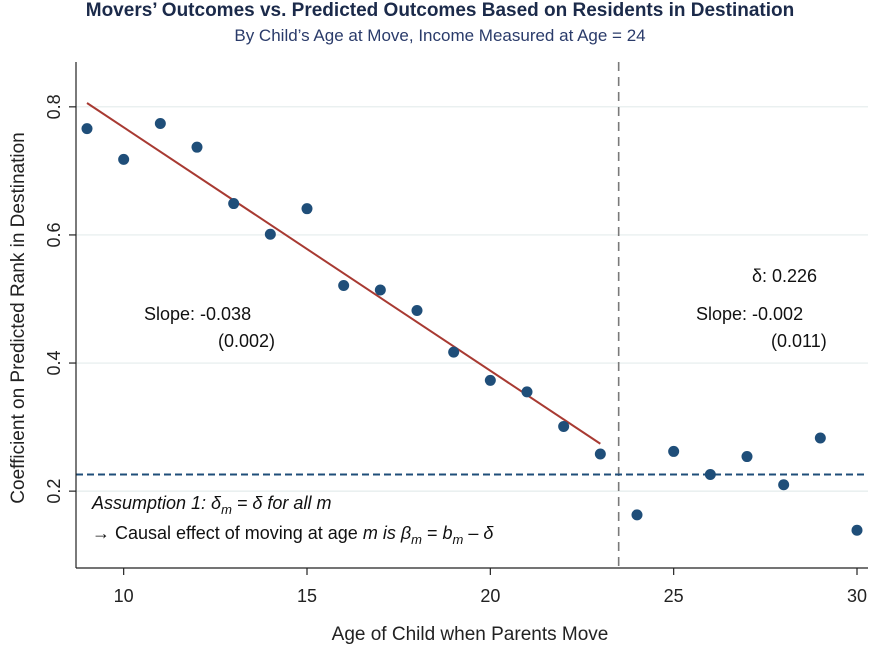 The image size is (885, 650). I want to click on y-tick-label: 0.6, so click(54, 234).